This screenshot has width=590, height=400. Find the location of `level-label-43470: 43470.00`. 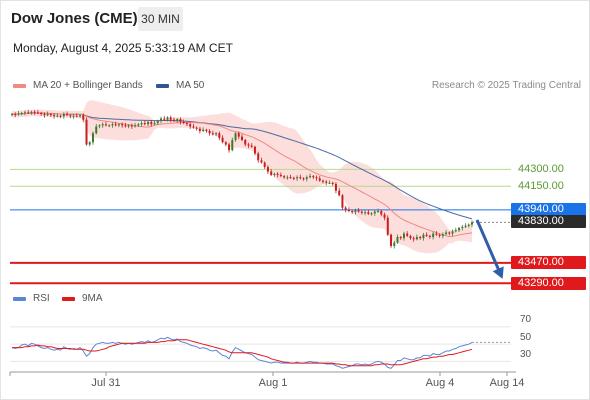

level-label-43470: 43470.00 is located at coordinates (548, 263).